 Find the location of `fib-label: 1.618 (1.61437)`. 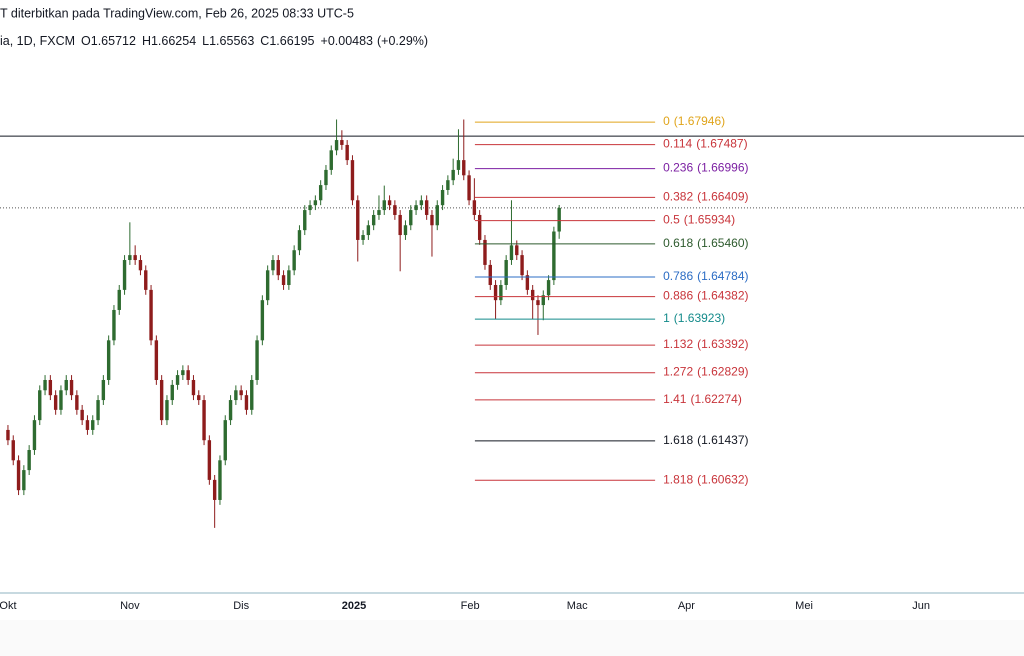

fib-label: 1.618 (1.61437) is located at coordinates (705, 440).